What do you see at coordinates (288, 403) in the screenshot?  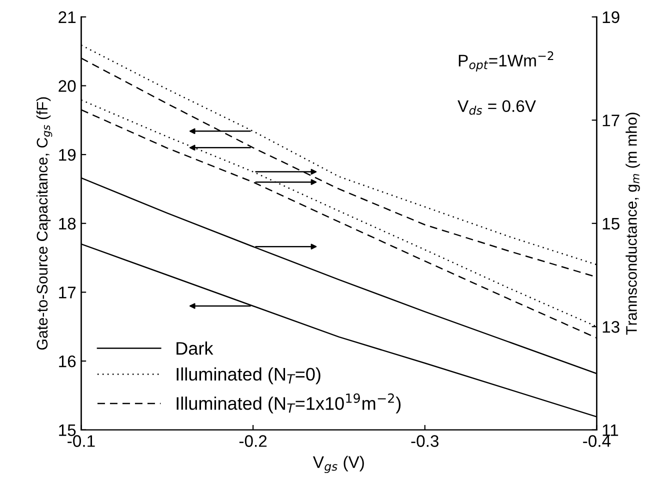 I see `legend-label: Illuminated (N$_{T}$=1x10$^{19}$m$^{−2}$)` at bounding box center [288, 403].